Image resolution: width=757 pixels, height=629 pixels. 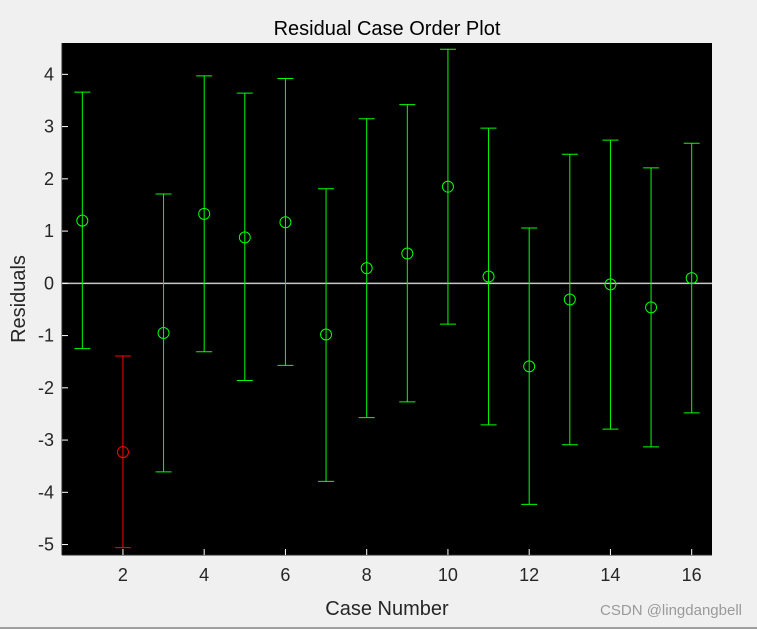 I want to click on window-bottom-border, so click(x=378, y=628).